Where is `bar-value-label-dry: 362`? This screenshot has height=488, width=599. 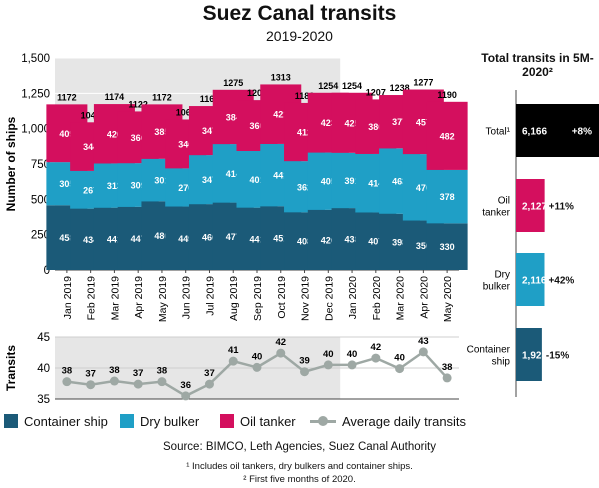
bar-value-label-dry: 362 is located at coordinates (304, 187).